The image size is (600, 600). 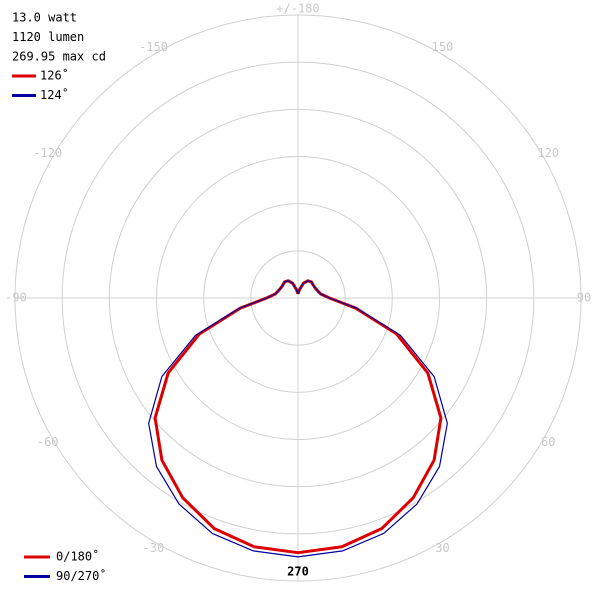 I want to click on angle-tick-label: 120, so click(x=548, y=153).